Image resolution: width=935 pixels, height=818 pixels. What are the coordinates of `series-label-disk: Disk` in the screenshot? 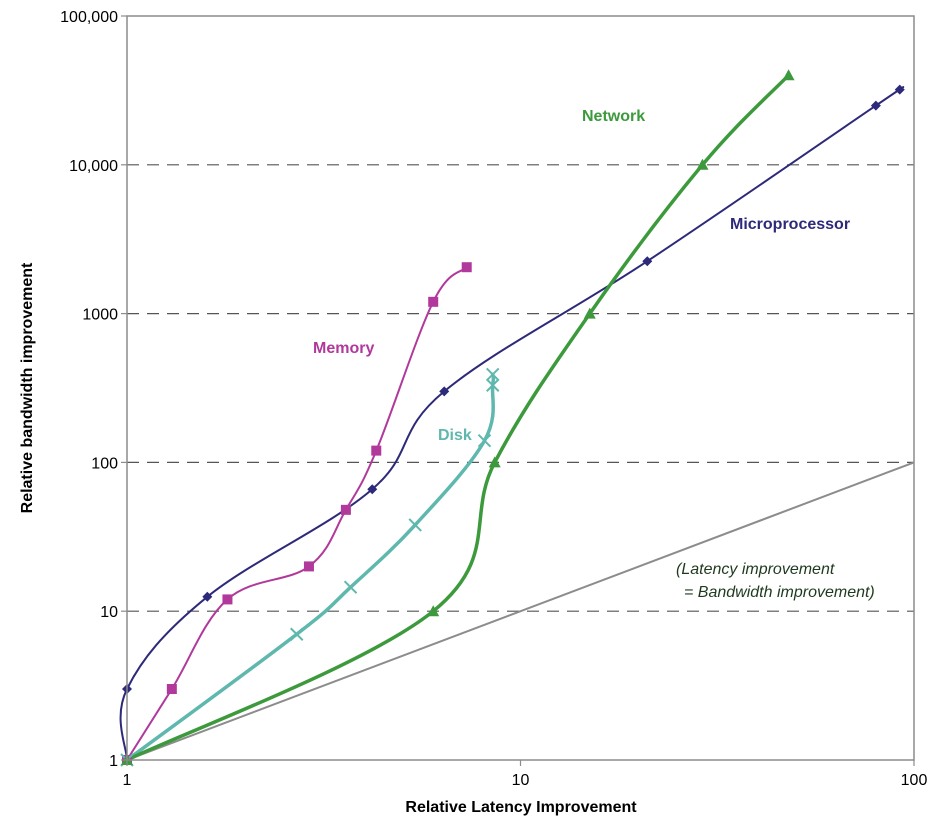 It's located at (455, 435).